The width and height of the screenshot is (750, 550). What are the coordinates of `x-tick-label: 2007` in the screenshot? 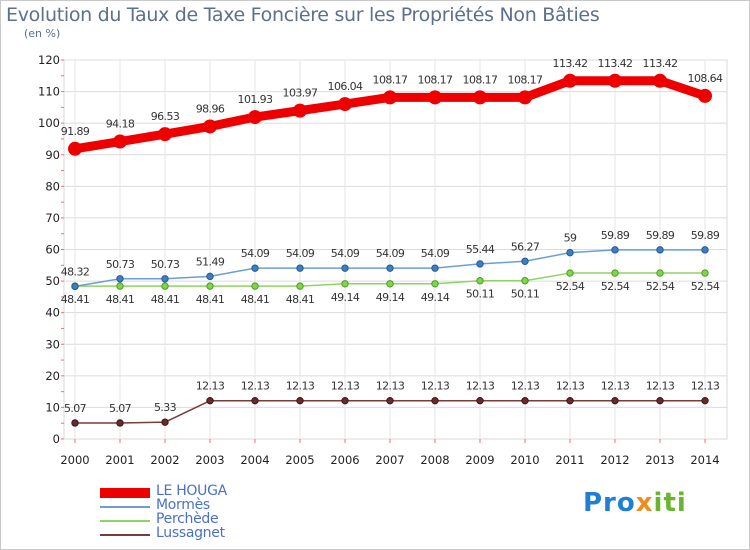 It's located at (389, 460).